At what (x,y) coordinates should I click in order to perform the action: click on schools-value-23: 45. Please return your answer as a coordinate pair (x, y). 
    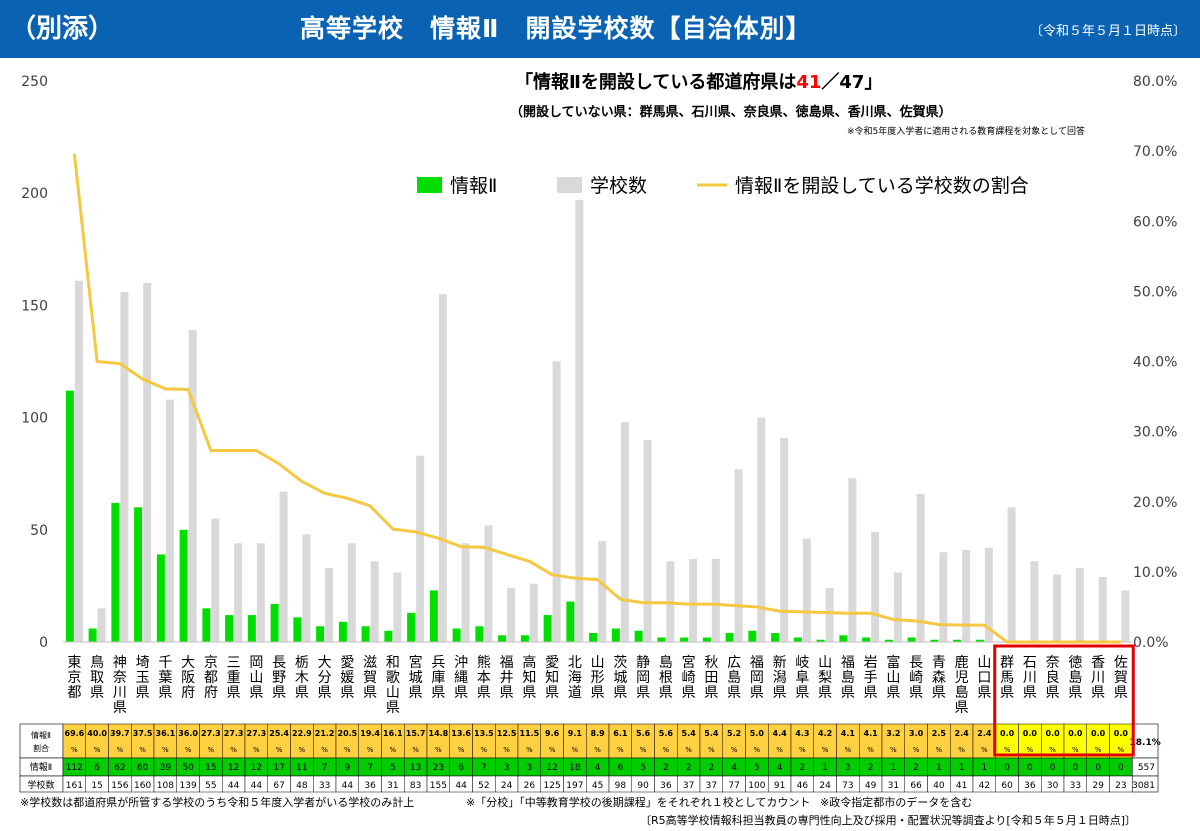
    Looking at the image, I should click on (597, 786).